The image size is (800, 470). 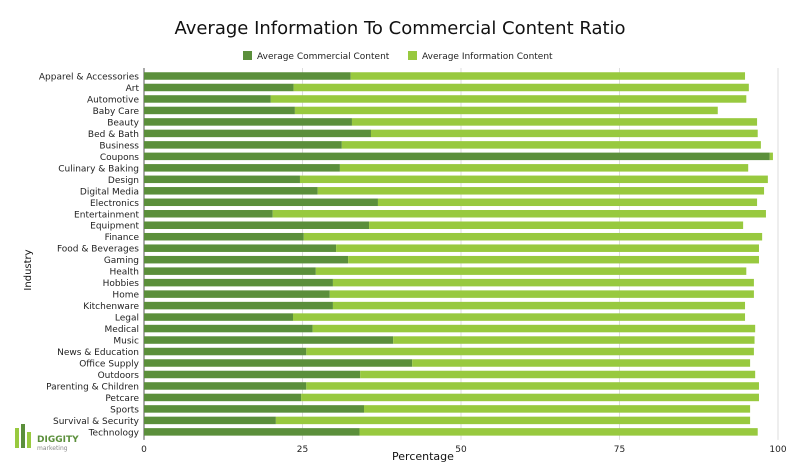 I want to click on y-tick-label: Beauty, so click(x=123, y=123).